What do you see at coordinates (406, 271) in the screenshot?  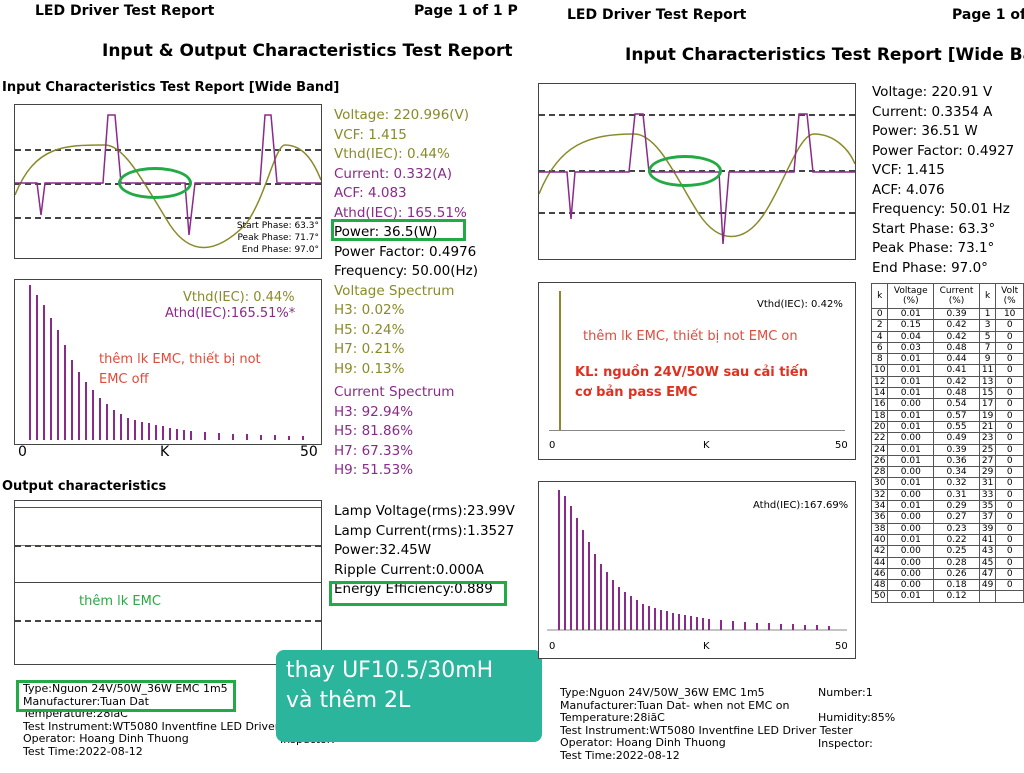 I see `left-frequency: Frequency: 50.00(Hz)` at bounding box center [406, 271].